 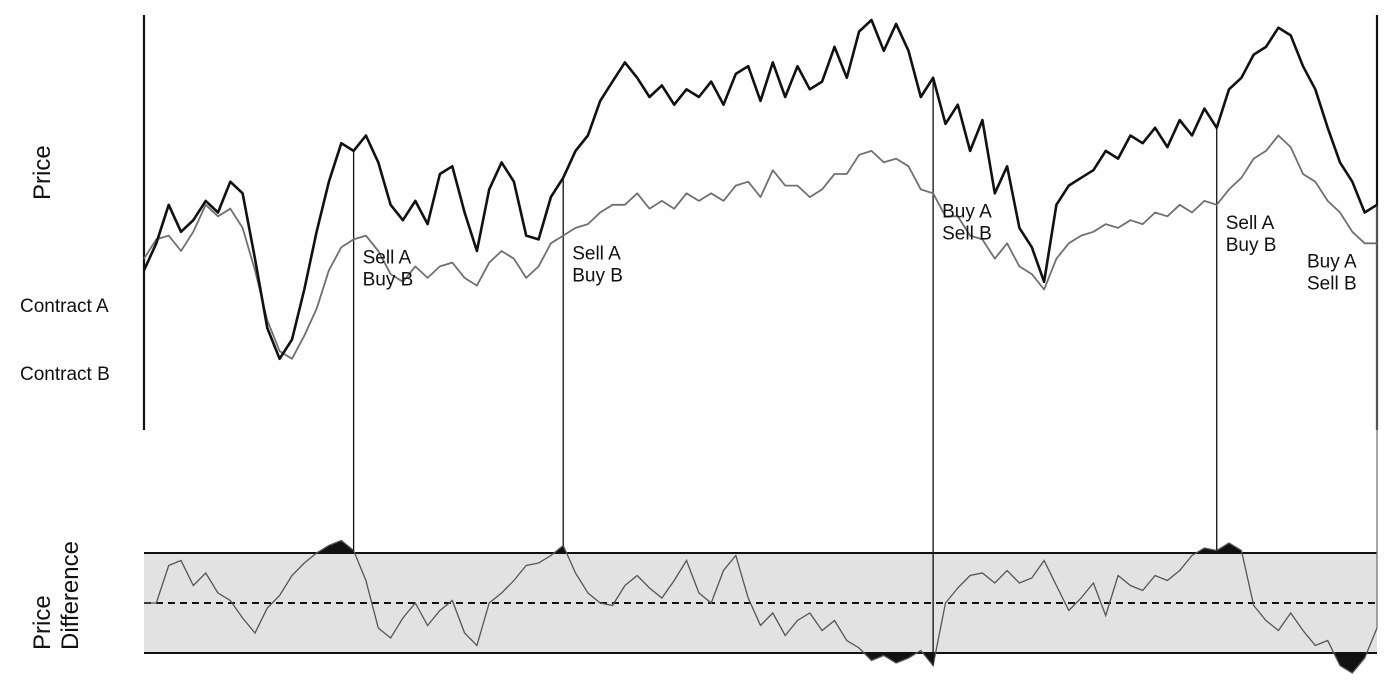 What do you see at coordinates (1219, 548) in the screenshot?
I see `spread-excess-above-area` at bounding box center [1219, 548].